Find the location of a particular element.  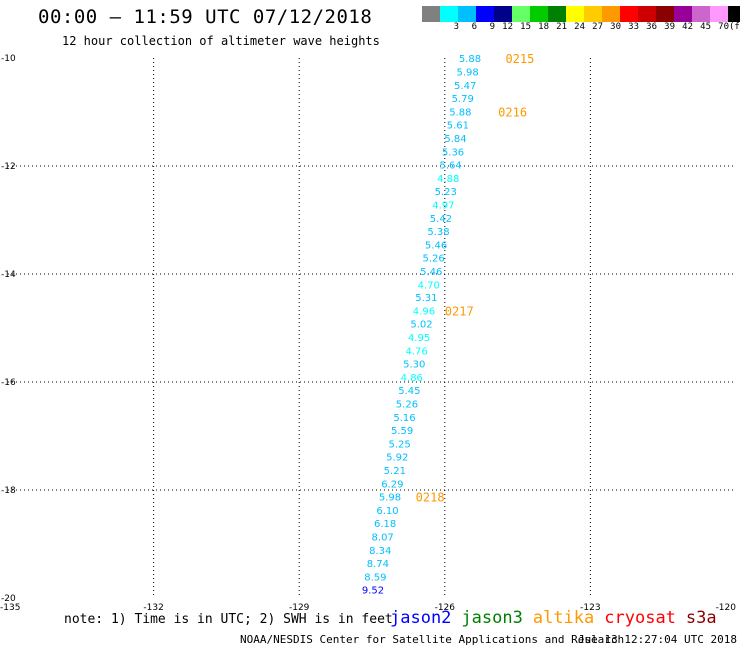

wave-height-point: 5.31 is located at coordinates (426, 298).